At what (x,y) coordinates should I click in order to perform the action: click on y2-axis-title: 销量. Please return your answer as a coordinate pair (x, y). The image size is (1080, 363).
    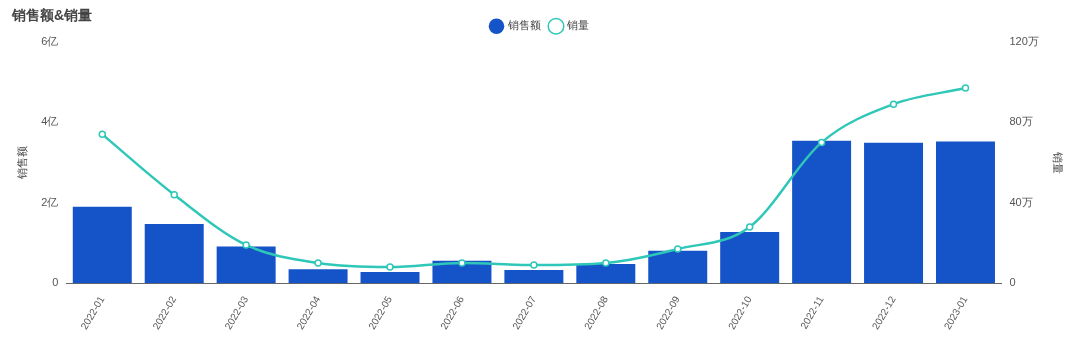
    Looking at the image, I should click on (1058, 162).